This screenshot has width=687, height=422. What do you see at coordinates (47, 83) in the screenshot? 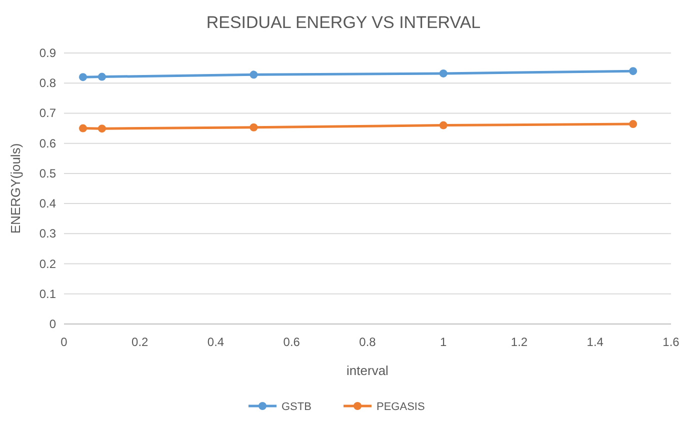
I see `y-tick-label: 0.8` at bounding box center [47, 83].